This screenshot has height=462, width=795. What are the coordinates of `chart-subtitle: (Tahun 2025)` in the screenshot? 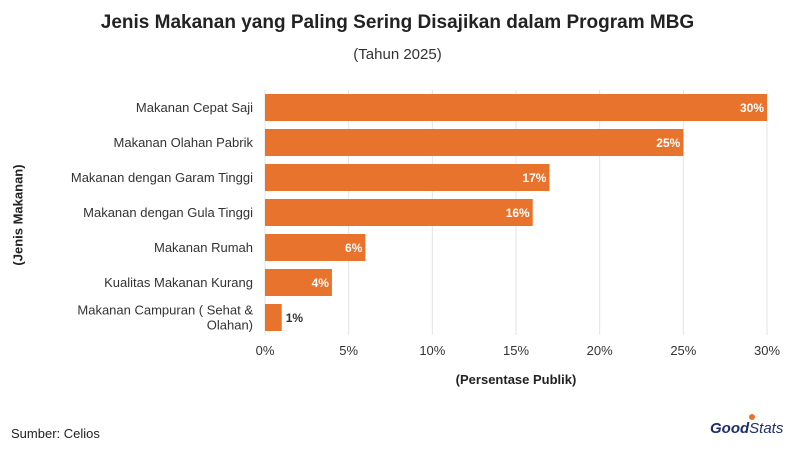 It's located at (397, 54).